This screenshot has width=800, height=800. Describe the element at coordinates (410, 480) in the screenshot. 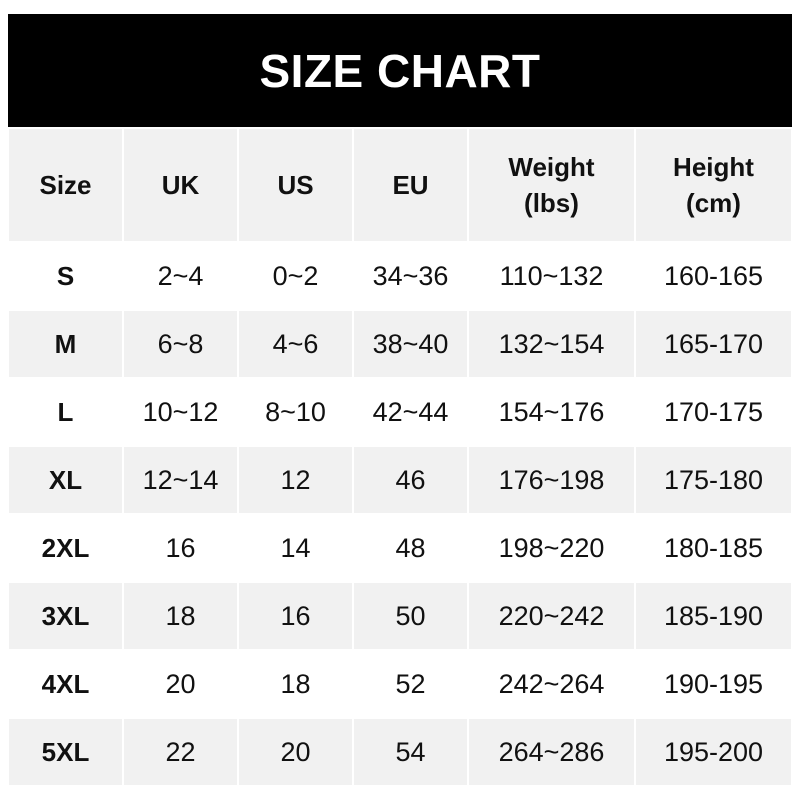

I see `cell-eu: 46` at that location.